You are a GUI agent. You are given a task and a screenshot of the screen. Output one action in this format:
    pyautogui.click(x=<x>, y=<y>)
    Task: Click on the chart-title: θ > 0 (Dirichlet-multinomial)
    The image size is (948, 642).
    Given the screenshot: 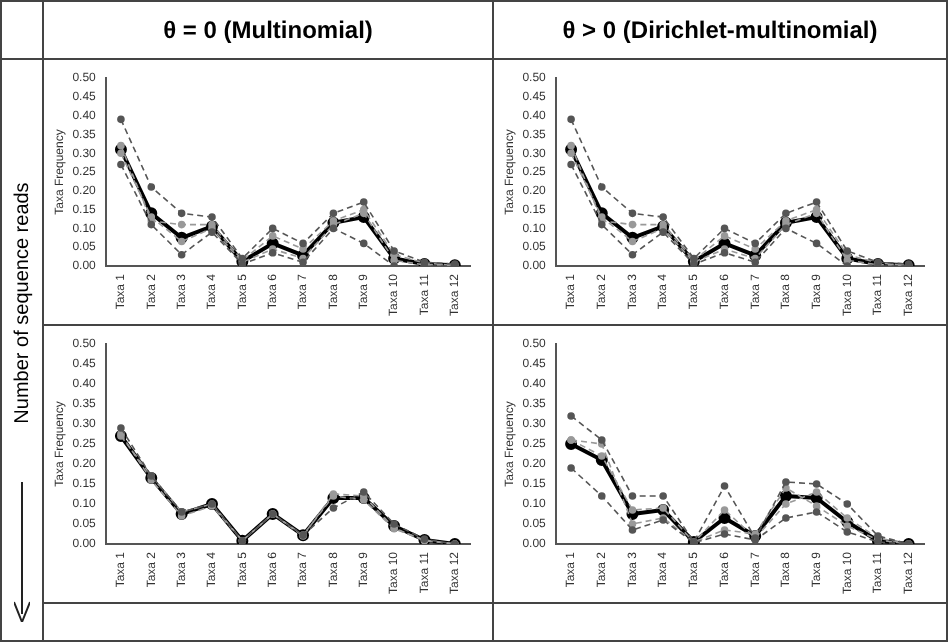 What is the action you would take?
    pyautogui.click(x=720, y=31)
    